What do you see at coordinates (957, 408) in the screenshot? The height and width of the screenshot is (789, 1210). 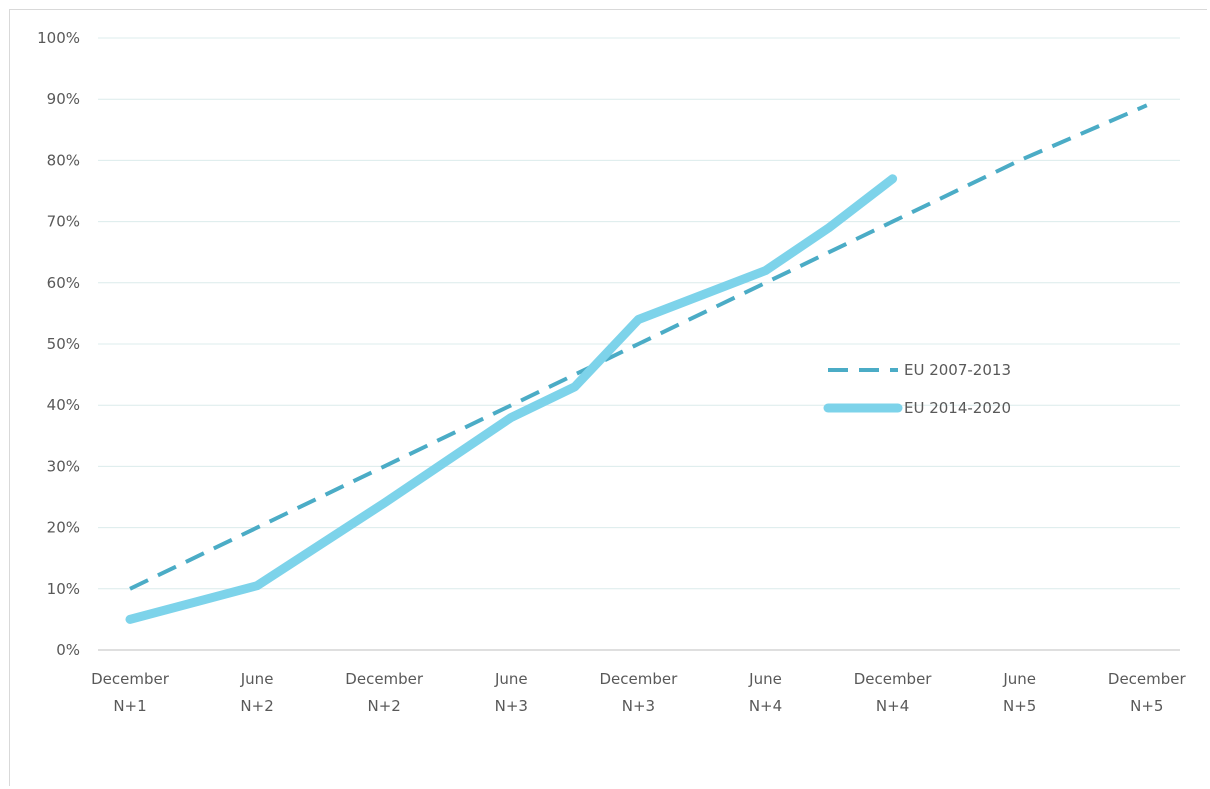 I see `legend-label: EU 2014-2020` at bounding box center [957, 408].